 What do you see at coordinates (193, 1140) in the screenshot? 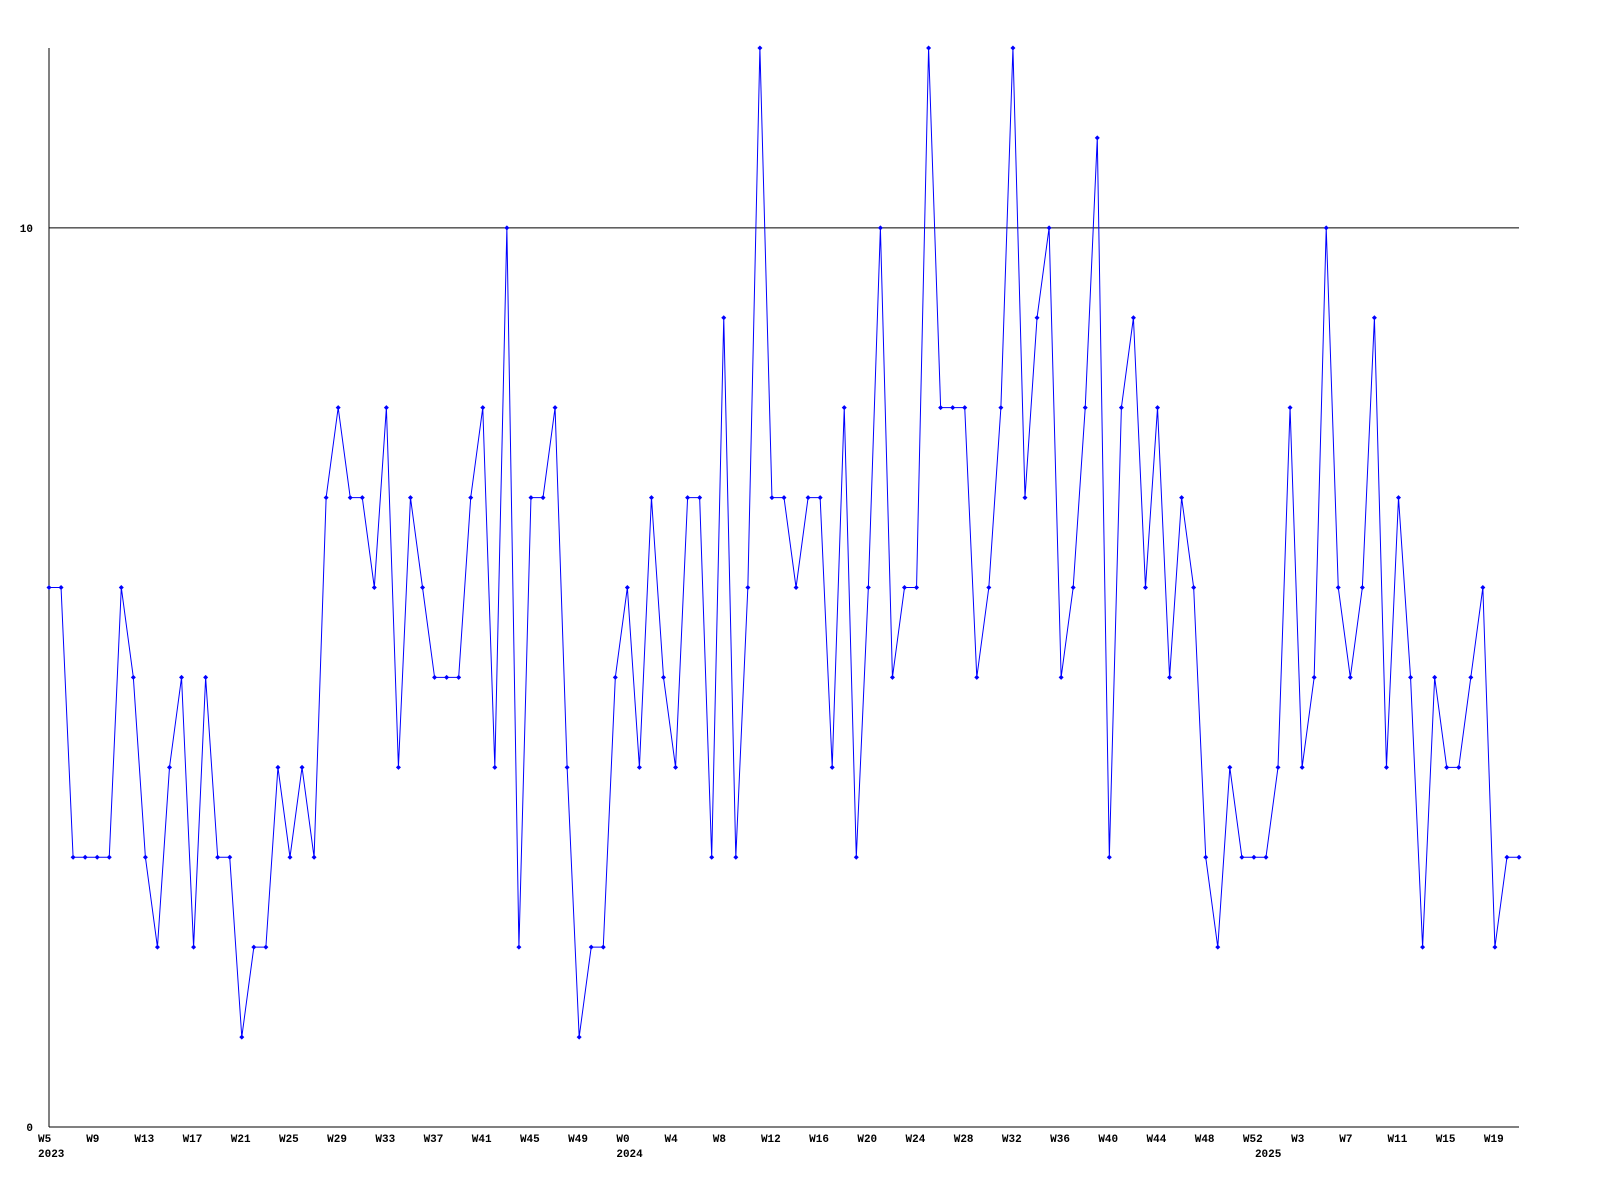
I see `x-tick-label: W17` at bounding box center [193, 1140].